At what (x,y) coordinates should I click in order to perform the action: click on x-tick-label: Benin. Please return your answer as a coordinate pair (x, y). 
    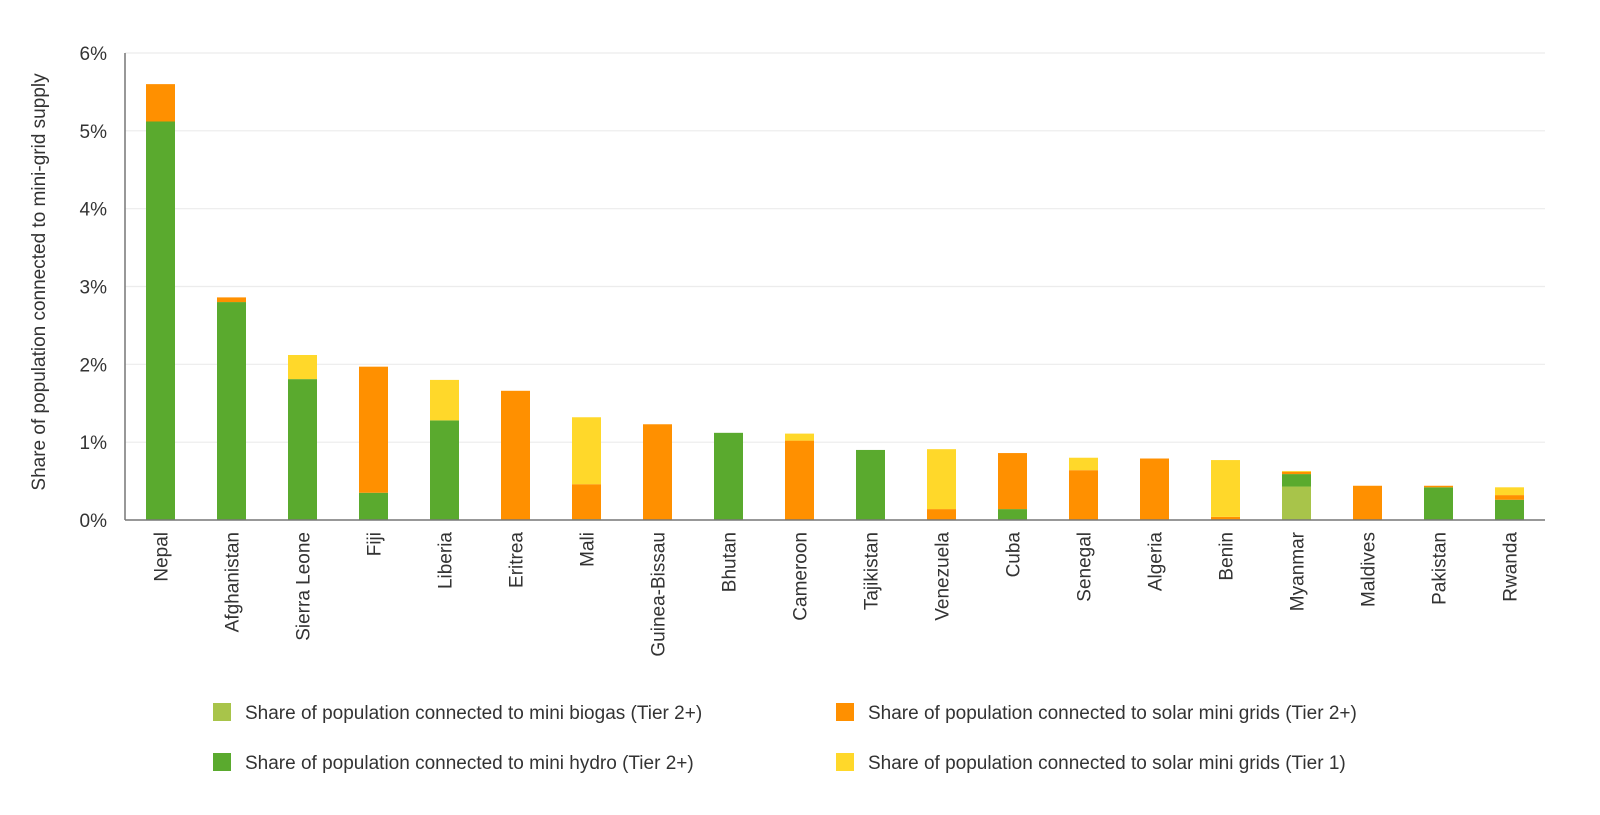
    Looking at the image, I should click on (1227, 556).